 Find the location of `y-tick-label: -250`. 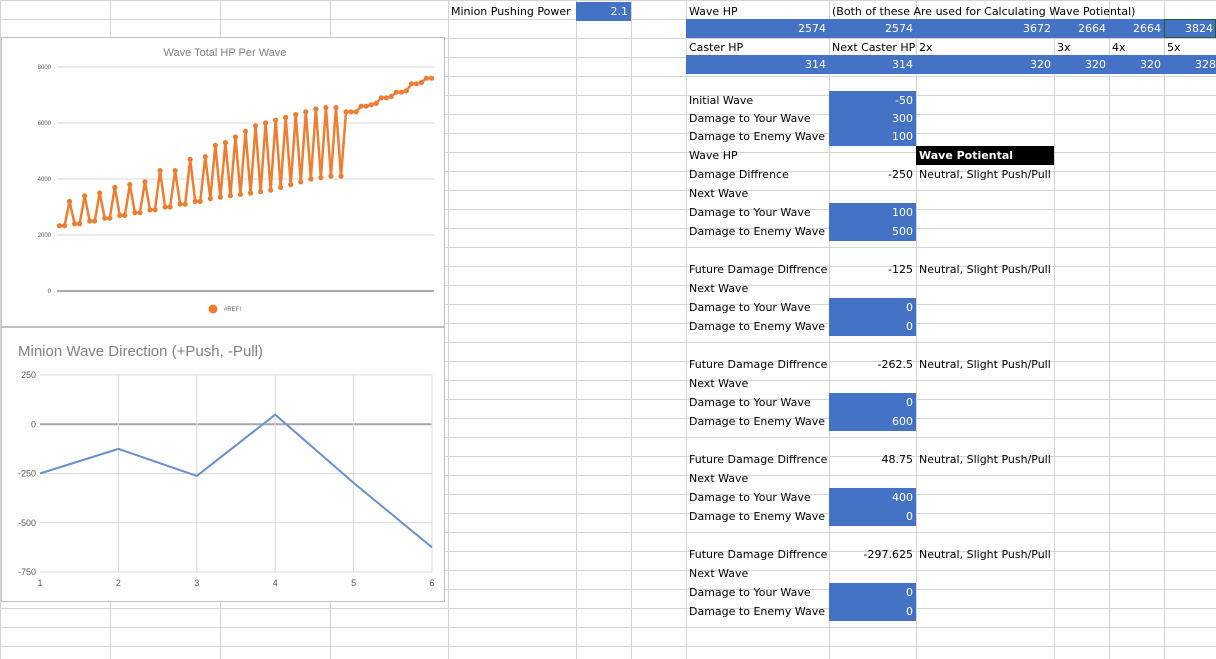

y-tick-label: -250 is located at coordinates (27, 474).